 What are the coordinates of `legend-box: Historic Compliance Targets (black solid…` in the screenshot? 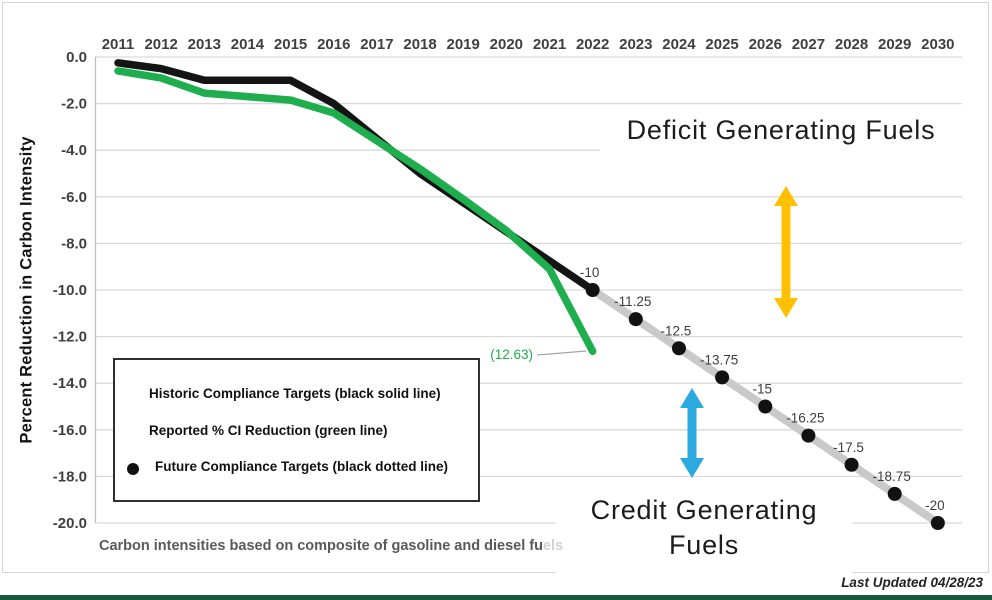 It's located at (296, 430).